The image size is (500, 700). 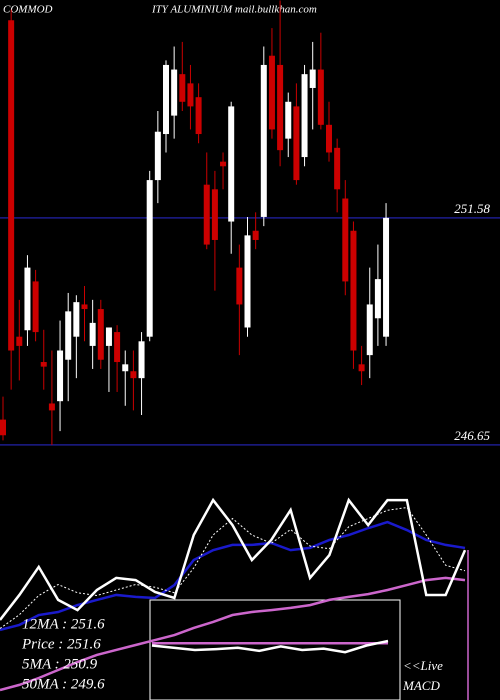 I want to click on level-label: 246.65, so click(x=472, y=435).